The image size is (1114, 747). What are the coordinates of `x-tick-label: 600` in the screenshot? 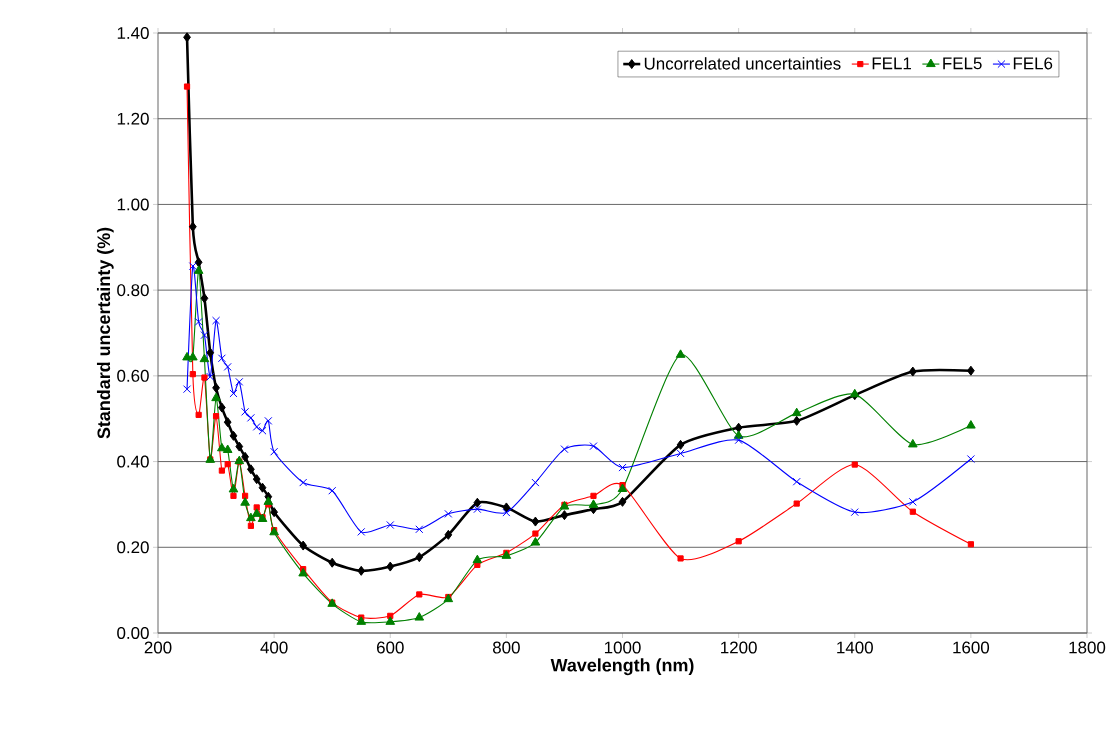 It's located at (390, 647).